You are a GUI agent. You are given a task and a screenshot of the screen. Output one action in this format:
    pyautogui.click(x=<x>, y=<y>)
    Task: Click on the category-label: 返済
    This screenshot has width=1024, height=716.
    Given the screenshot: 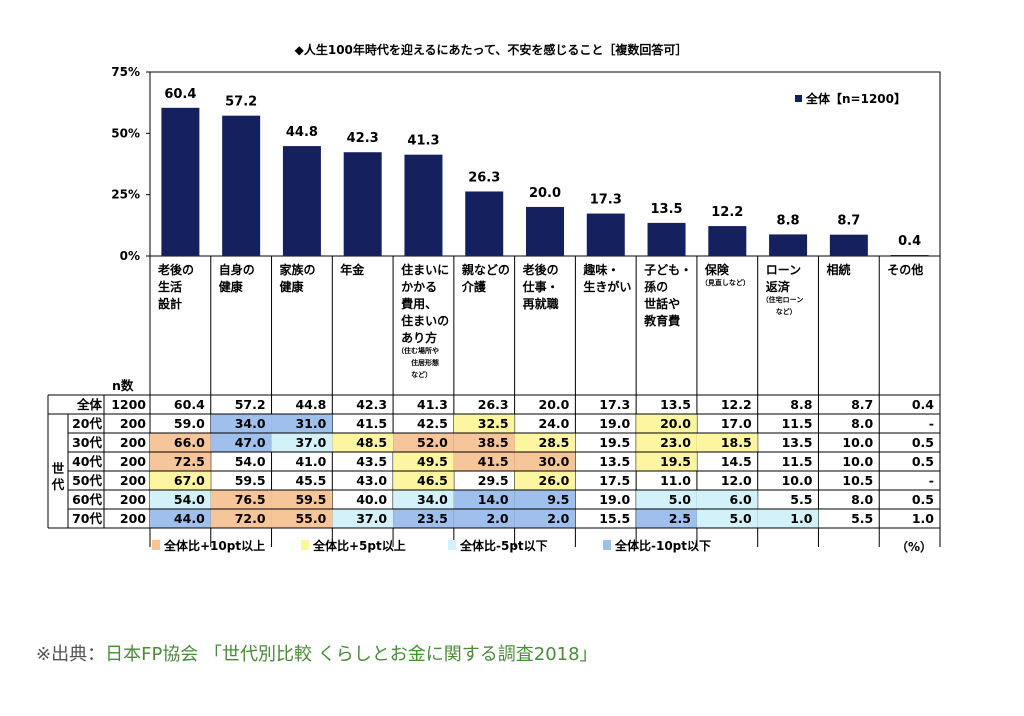 What is the action you would take?
    pyautogui.click(x=778, y=286)
    